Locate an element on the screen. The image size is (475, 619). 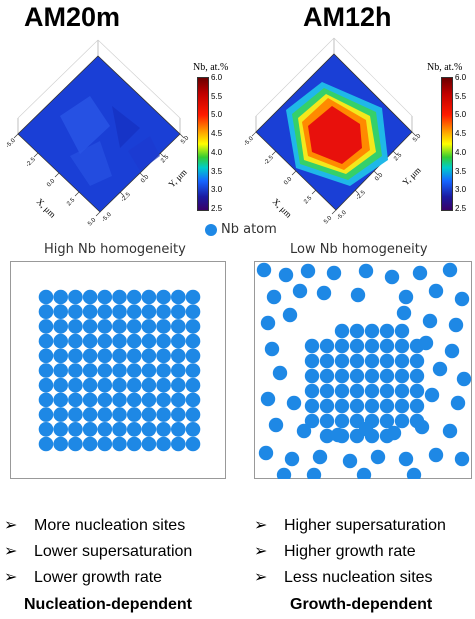
colorbar-tick: 3.0 is located at coordinates (217, 190).